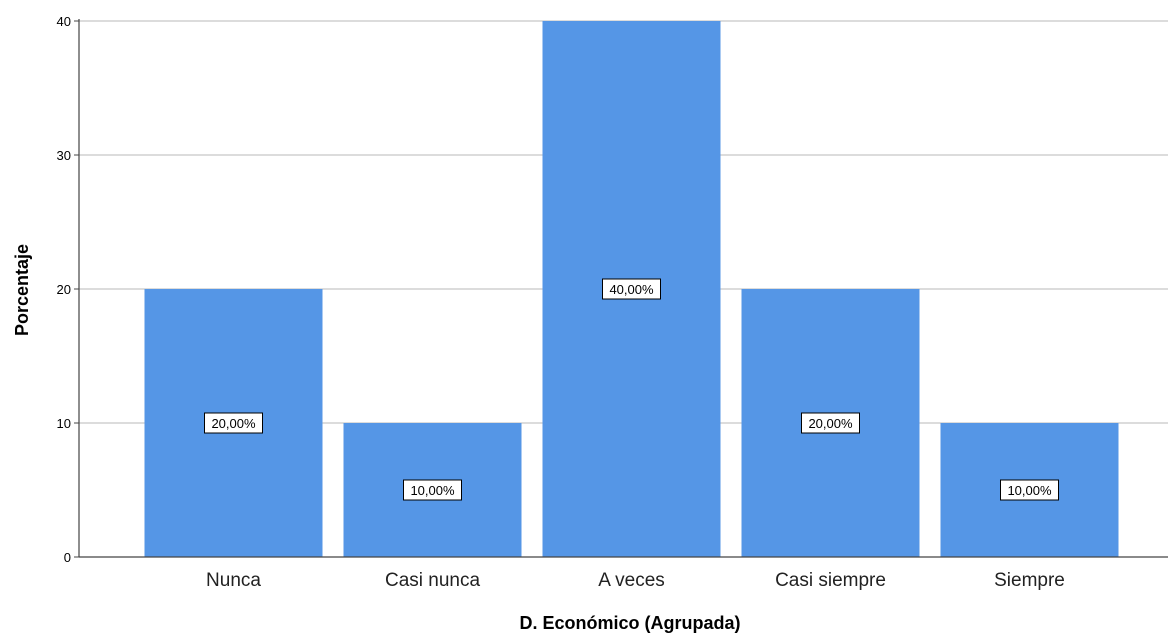 This screenshot has height=636, width=1168. What do you see at coordinates (64, 155) in the screenshot?
I see `y-tick-label-30: 30` at bounding box center [64, 155].